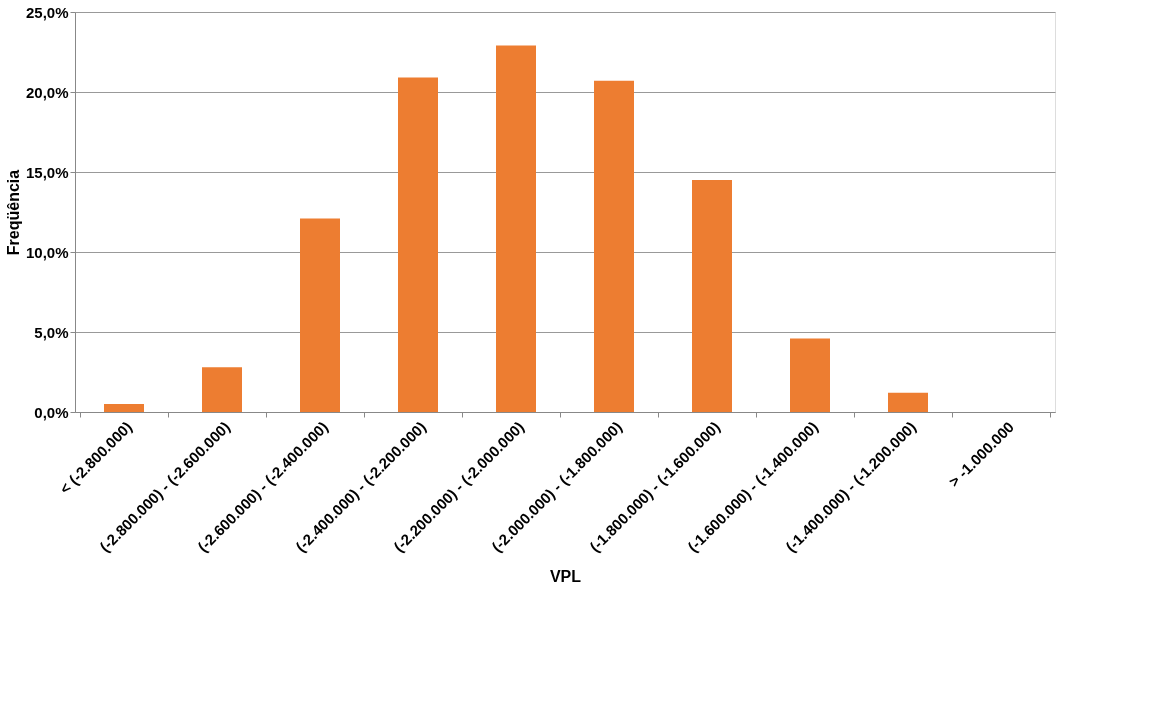 The width and height of the screenshot is (1159, 727). What do you see at coordinates (13, 212) in the screenshot?
I see `y-axis-title: Freqüência` at bounding box center [13, 212].